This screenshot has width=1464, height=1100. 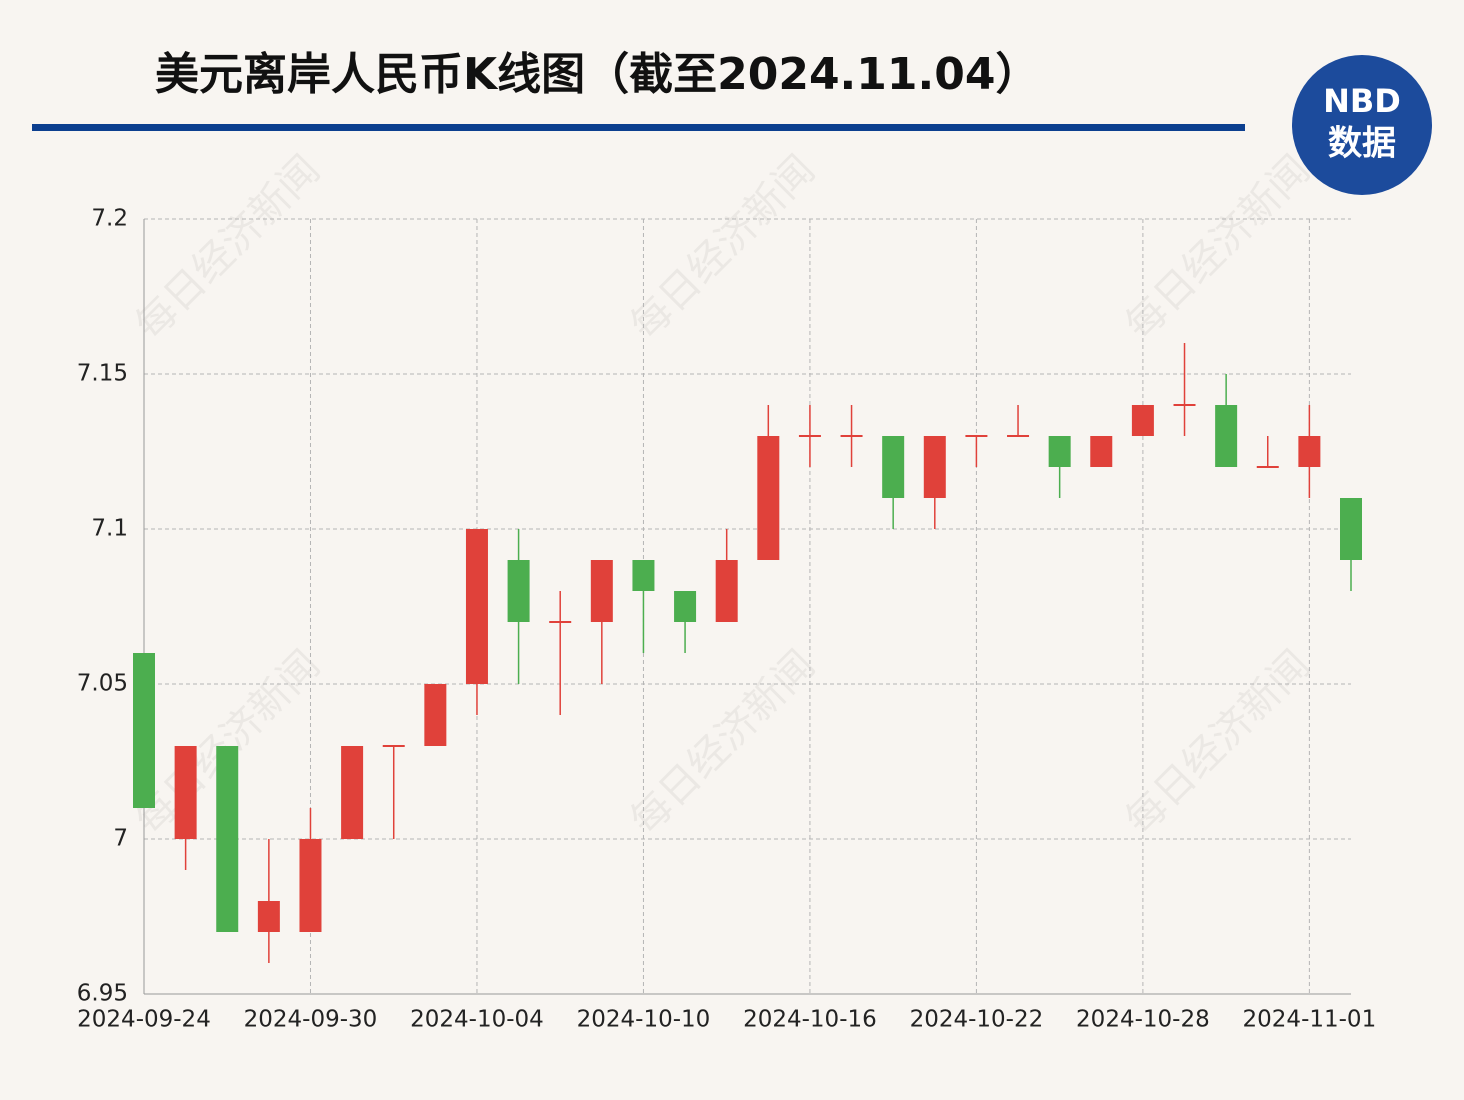 I want to click on y-tick-label: 7.2, so click(x=109, y=219).